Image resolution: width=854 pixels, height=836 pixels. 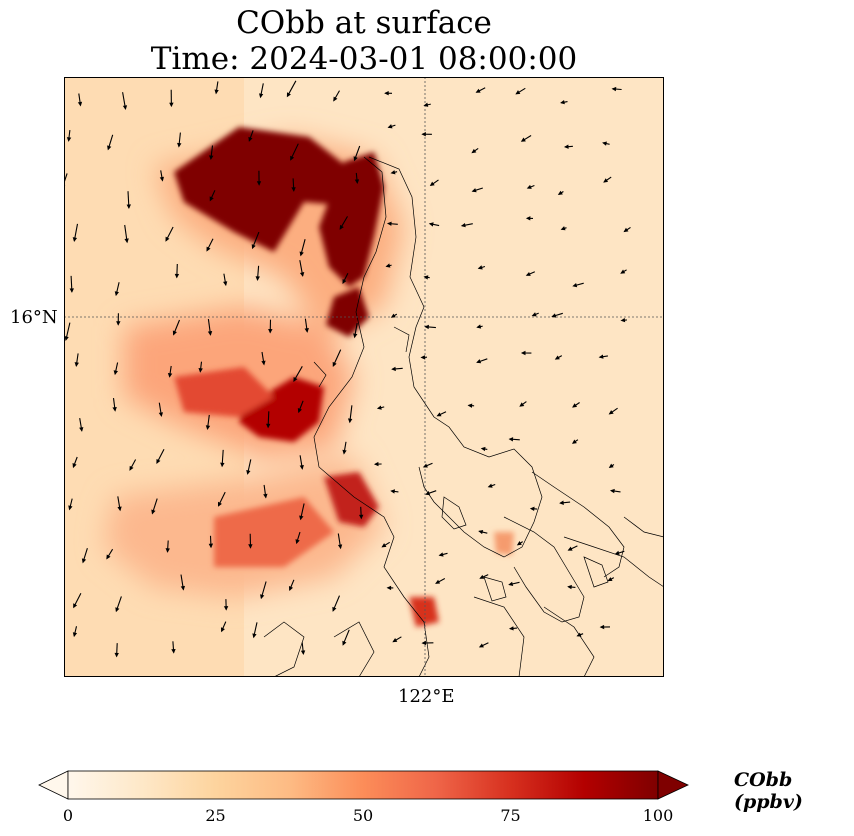 What do you see at coordinates (510, 815) in the screenshot?
I see `colorbar-tick-75: 75` at bounding box center [510, 815].